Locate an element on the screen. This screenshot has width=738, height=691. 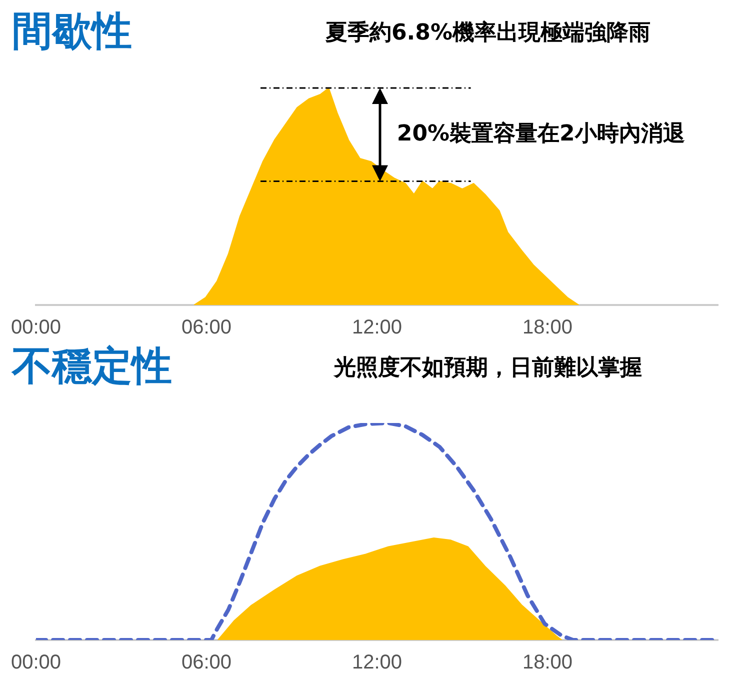
chart-title: 間歇性 is located at coordinates (72, 31).